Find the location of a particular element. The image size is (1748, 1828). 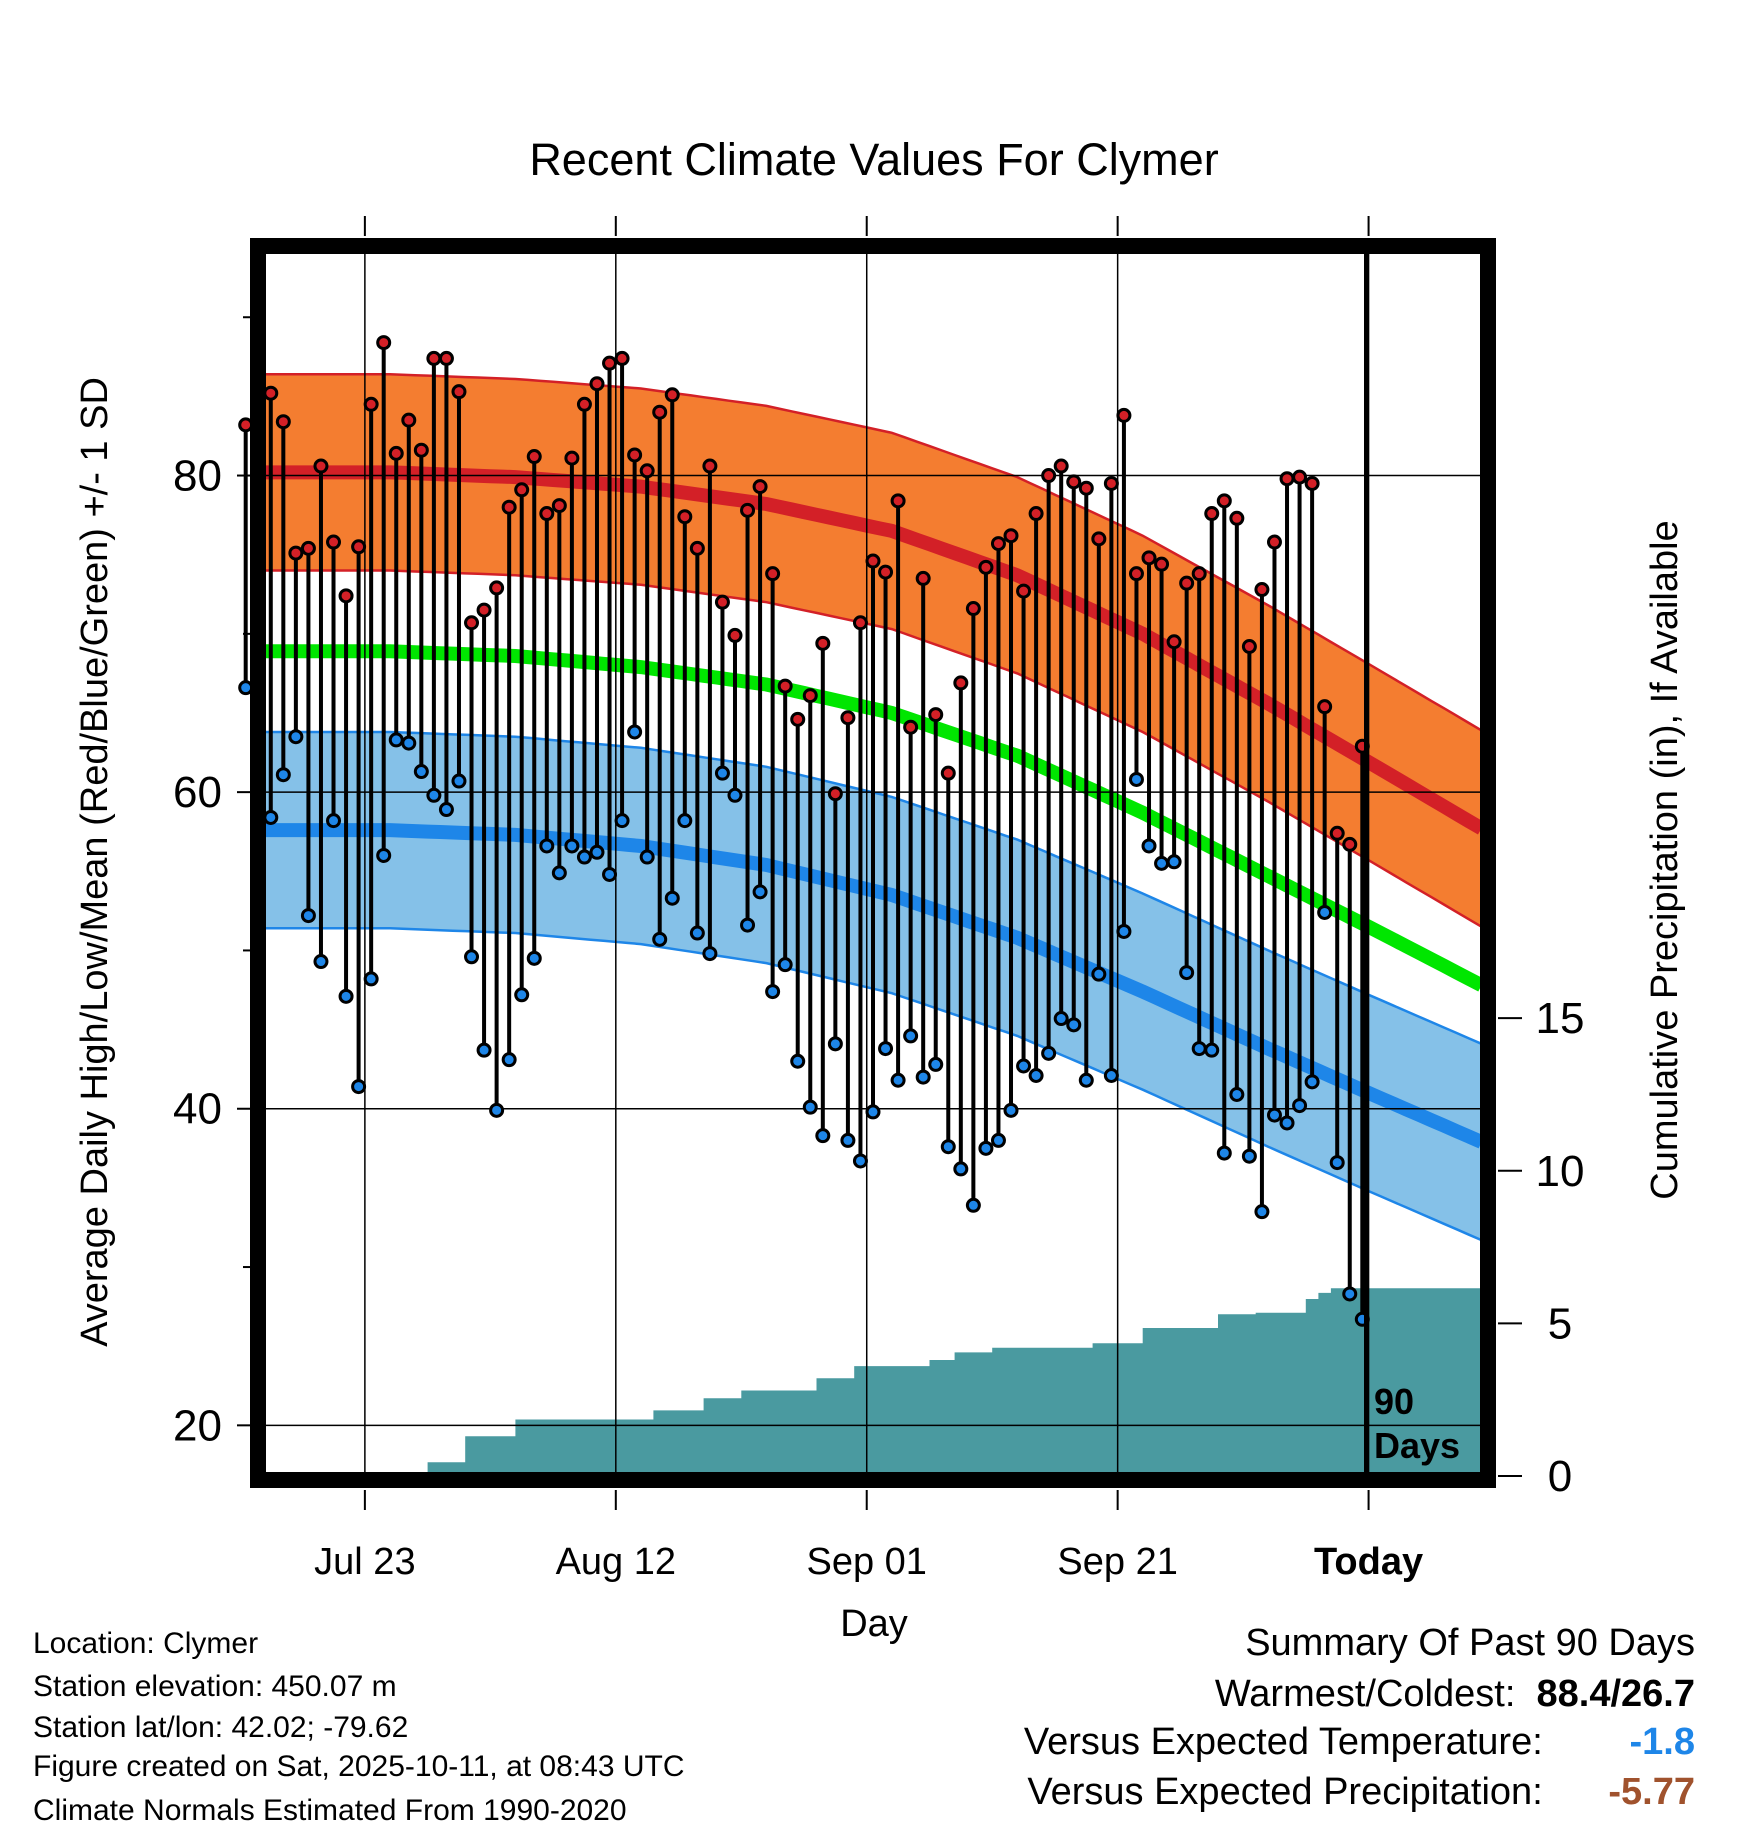

temp-label: Versus Expected Temperature: is located at coordinates (1283, 1742).